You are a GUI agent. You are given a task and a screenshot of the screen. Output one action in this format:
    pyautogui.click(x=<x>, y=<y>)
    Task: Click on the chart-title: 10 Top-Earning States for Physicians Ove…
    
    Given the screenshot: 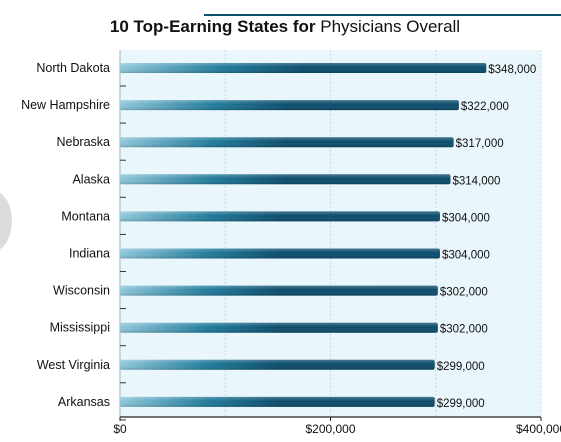 What is the action you would take?
    pyautogui.click(x=331, y=22)
    